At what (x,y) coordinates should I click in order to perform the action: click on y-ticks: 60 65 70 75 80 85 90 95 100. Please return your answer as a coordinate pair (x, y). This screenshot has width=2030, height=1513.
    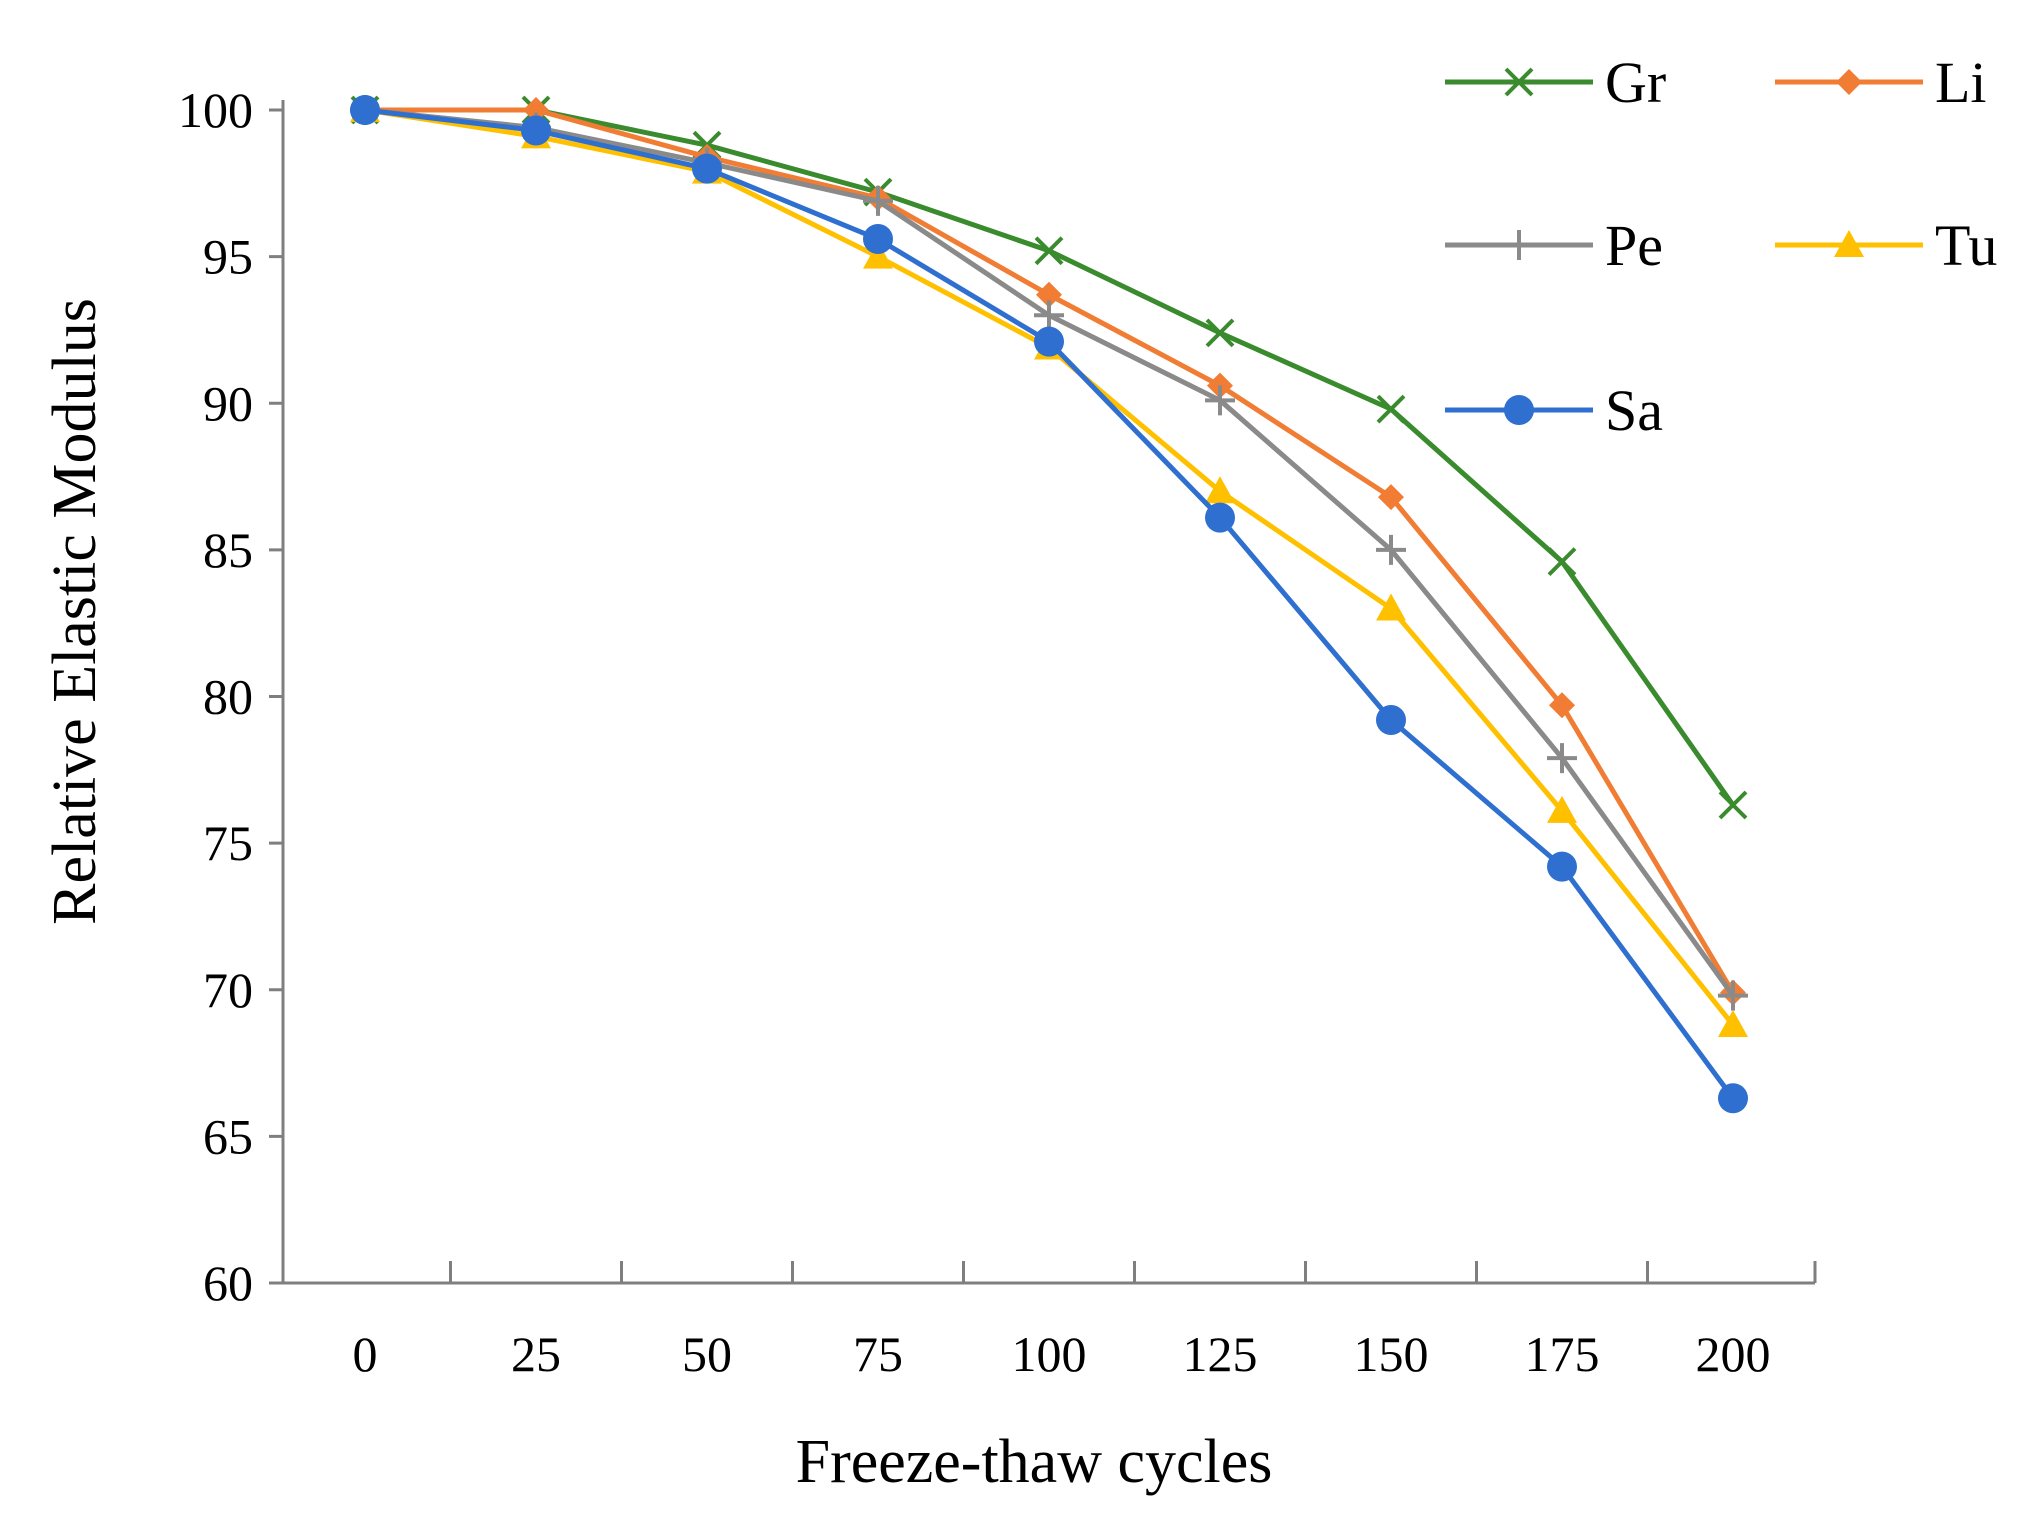
    Looking at the image, I should click on (230, 696).